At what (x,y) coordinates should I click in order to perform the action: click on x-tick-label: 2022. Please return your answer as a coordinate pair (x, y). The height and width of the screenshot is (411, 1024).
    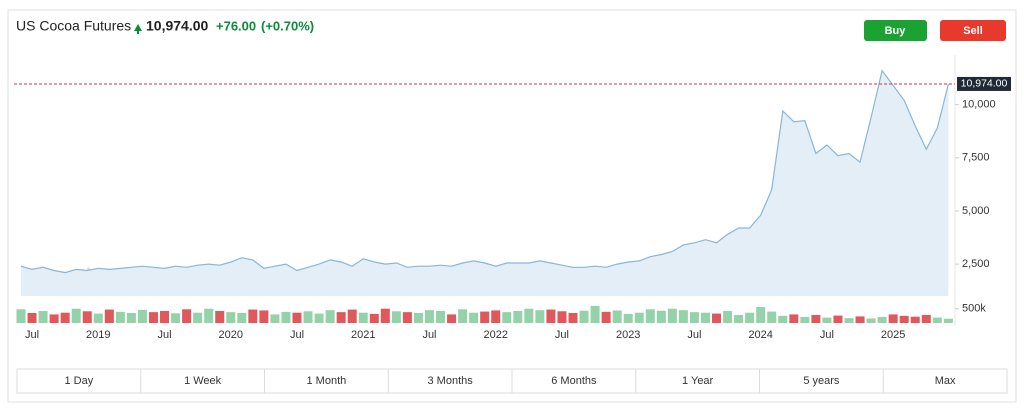
    Looking at the image, I should click on (495, 335).